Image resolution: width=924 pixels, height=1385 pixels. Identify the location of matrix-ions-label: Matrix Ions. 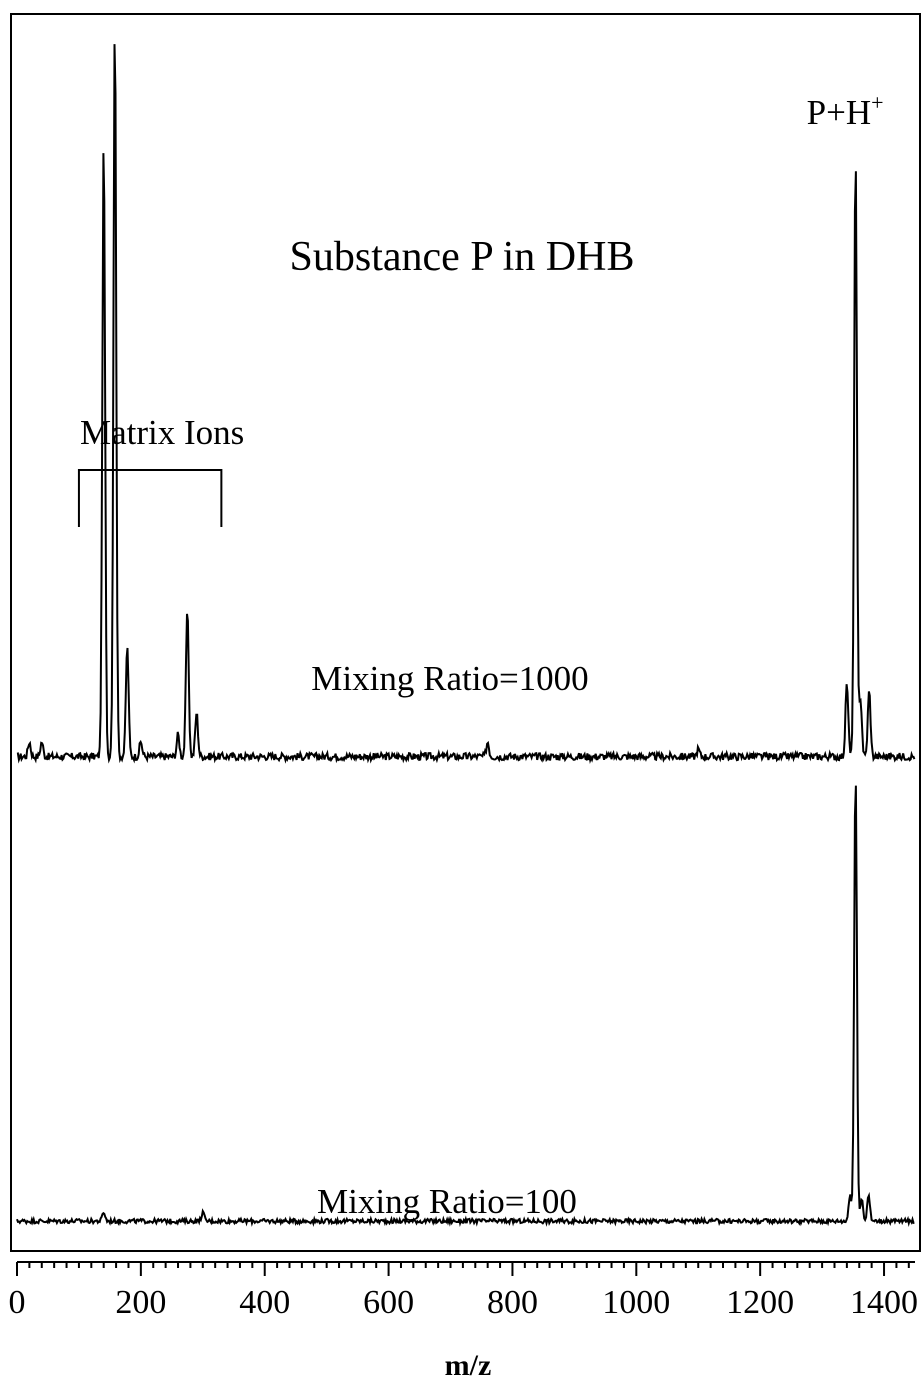
(162, 432).